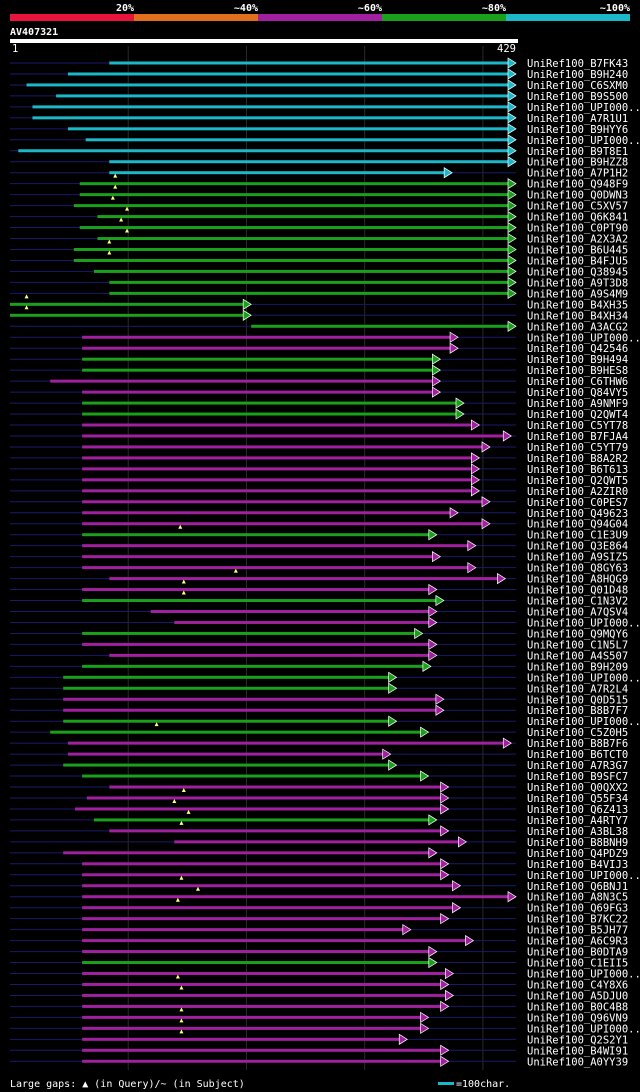 This screenshot has width=640, height=1092. I want to click on hit-row: UniRef100_A7R2L4, so click(319, 688).